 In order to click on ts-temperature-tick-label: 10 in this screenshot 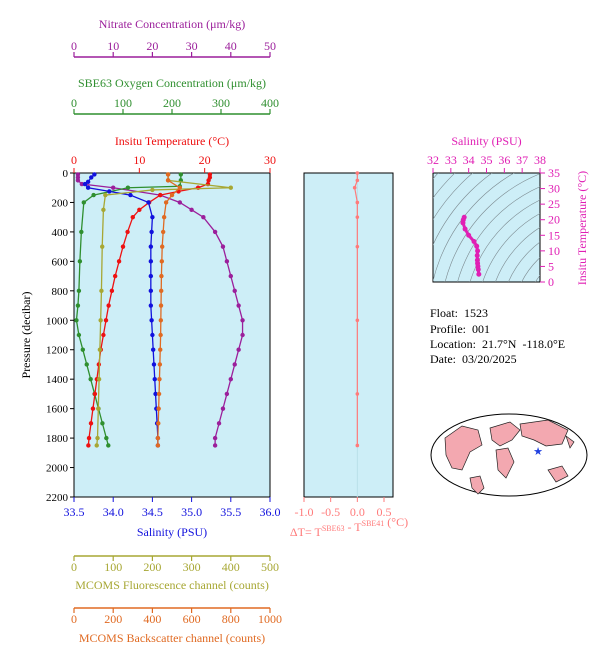, I will do `click(554, 251)`.